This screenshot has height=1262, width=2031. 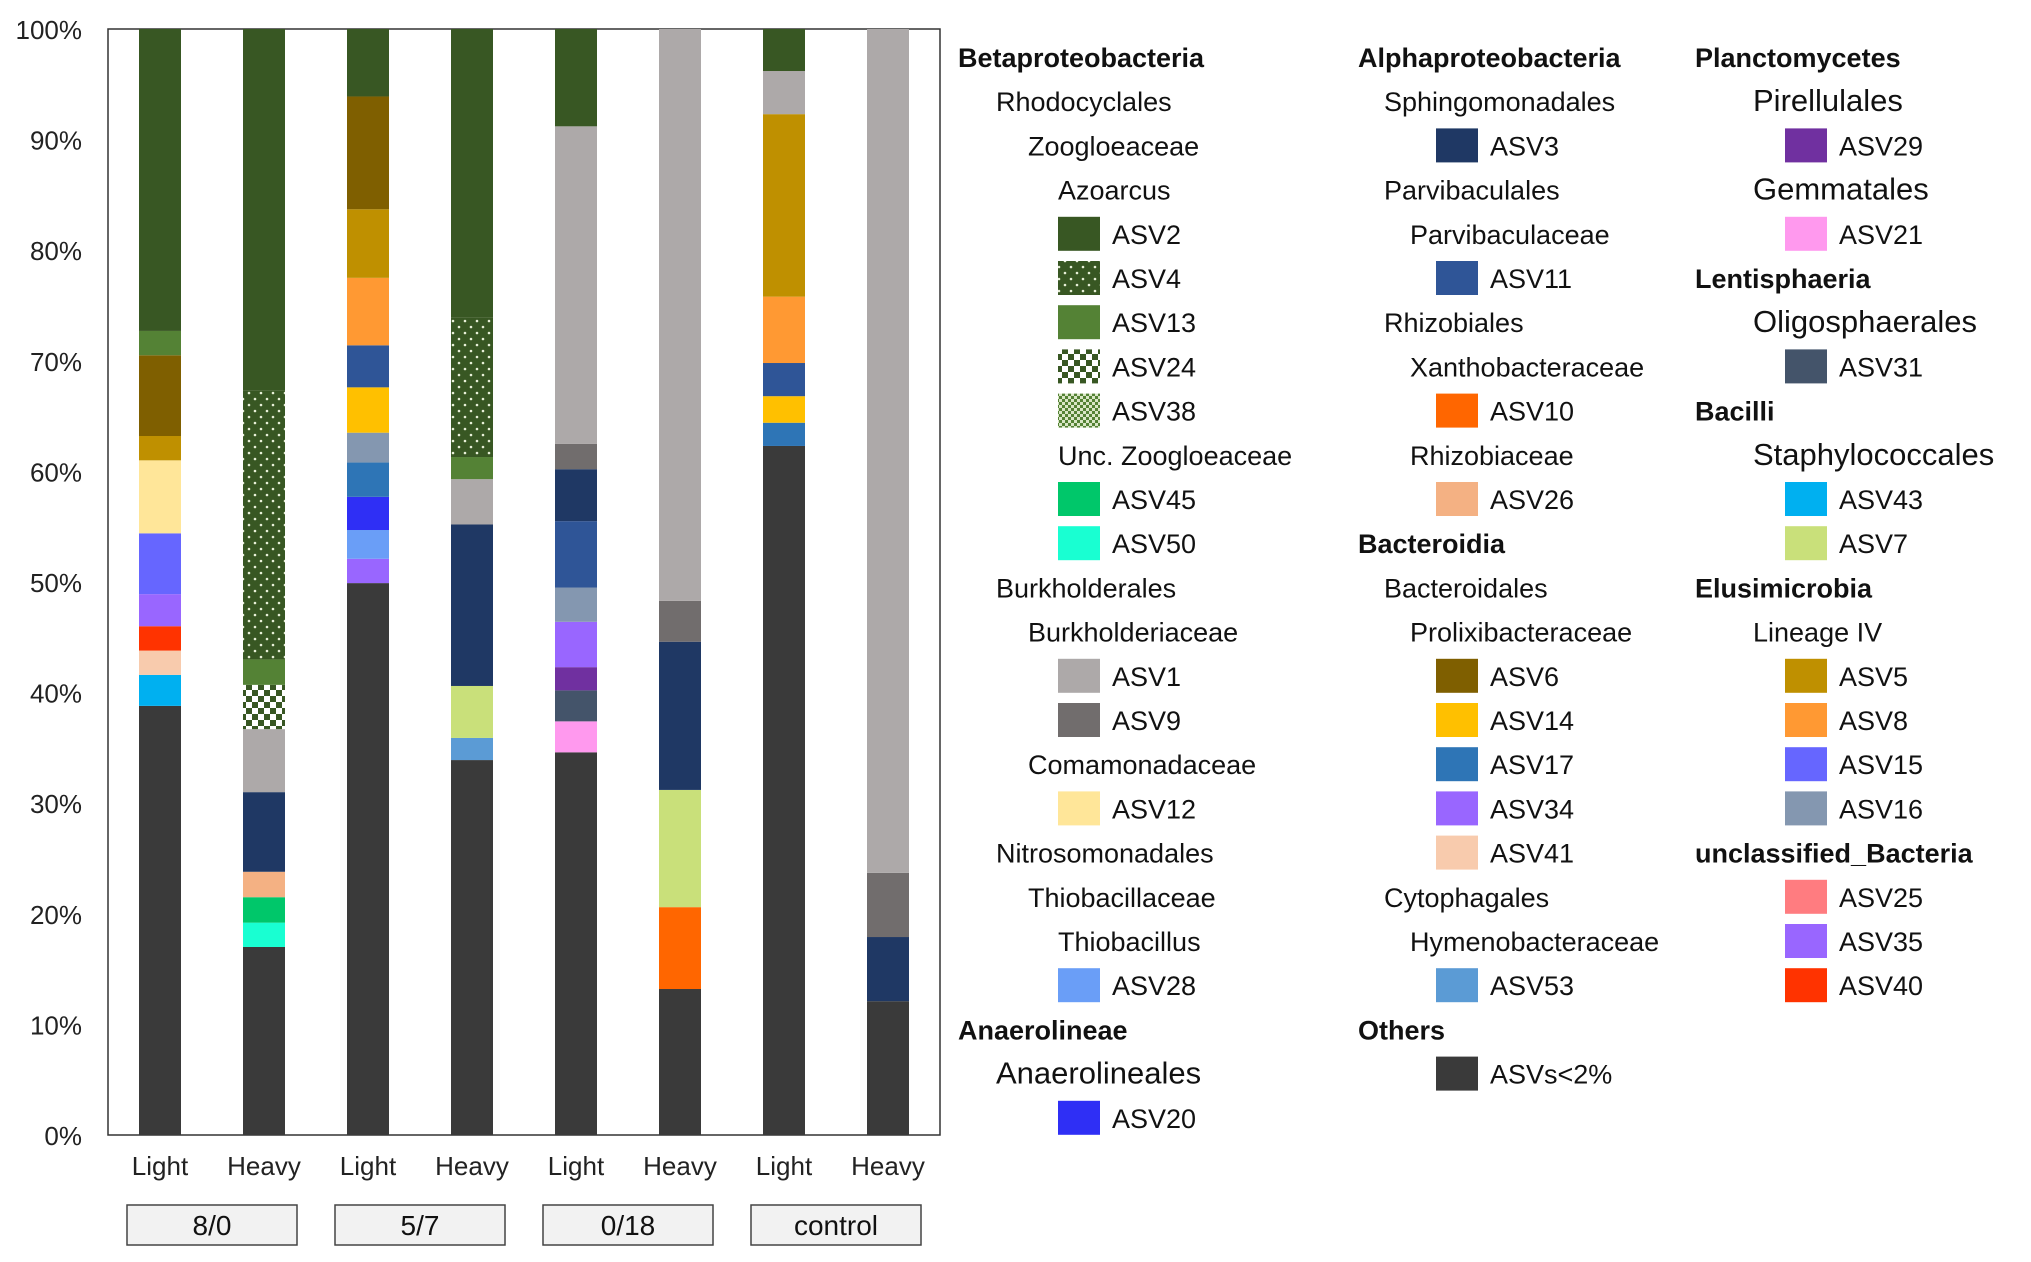 I want to click on legend-label: ASV15, so click(x=1881, y=765).